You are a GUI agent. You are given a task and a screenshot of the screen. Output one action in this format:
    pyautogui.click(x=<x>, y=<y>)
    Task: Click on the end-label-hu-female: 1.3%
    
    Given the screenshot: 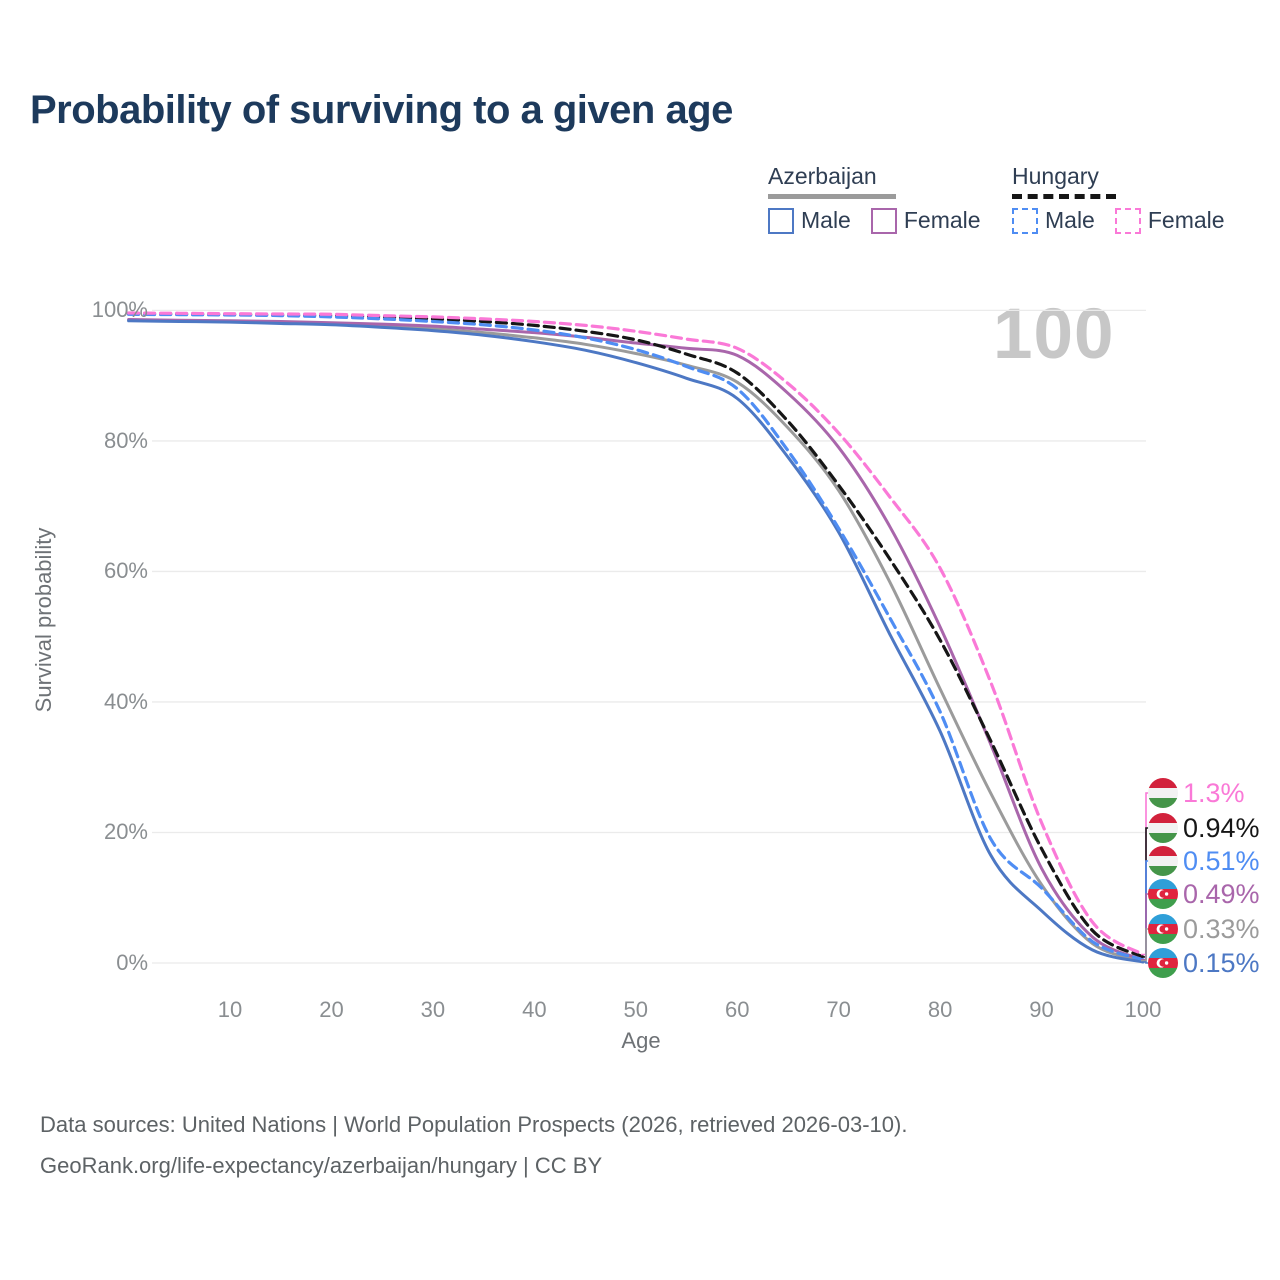 What is the action you would take?
    pyautogui.click(x=1196, y=793)
    